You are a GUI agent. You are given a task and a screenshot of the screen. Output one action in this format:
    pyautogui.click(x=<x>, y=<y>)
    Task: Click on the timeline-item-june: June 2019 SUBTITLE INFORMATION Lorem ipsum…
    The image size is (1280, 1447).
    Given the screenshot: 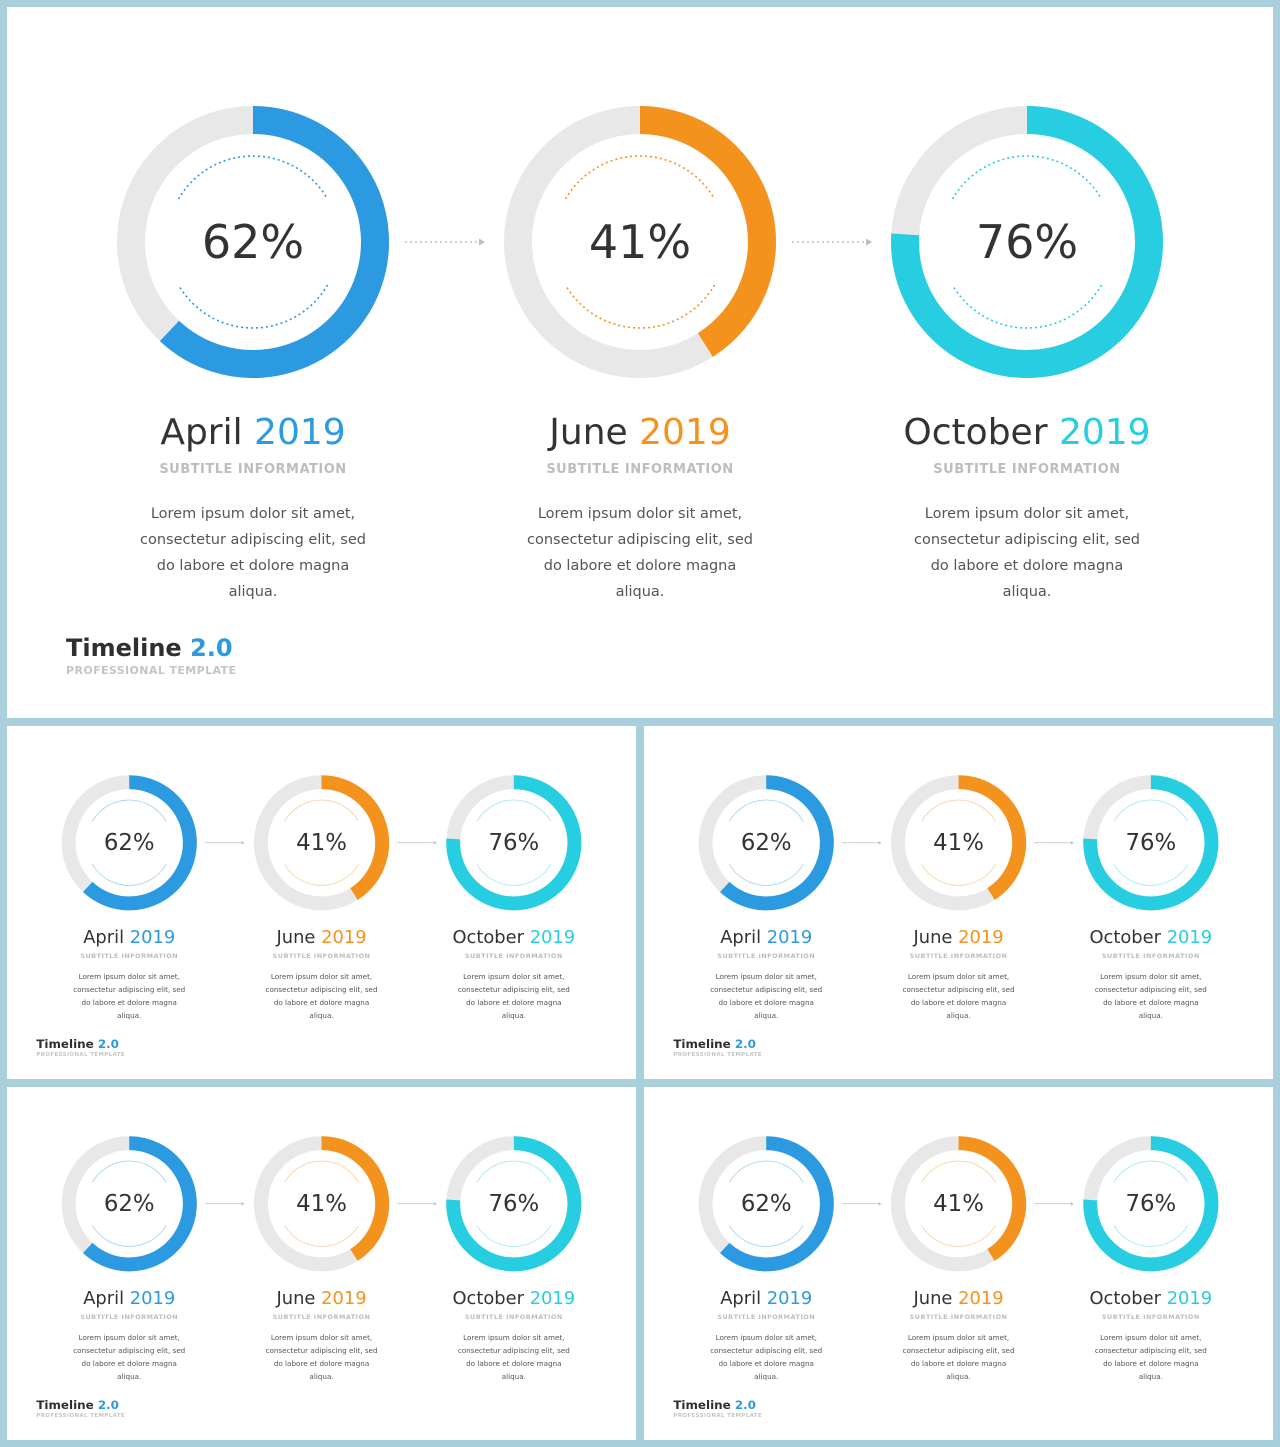 What is the action you would take?
    pyautogui.click(x=958, y=1335)
    